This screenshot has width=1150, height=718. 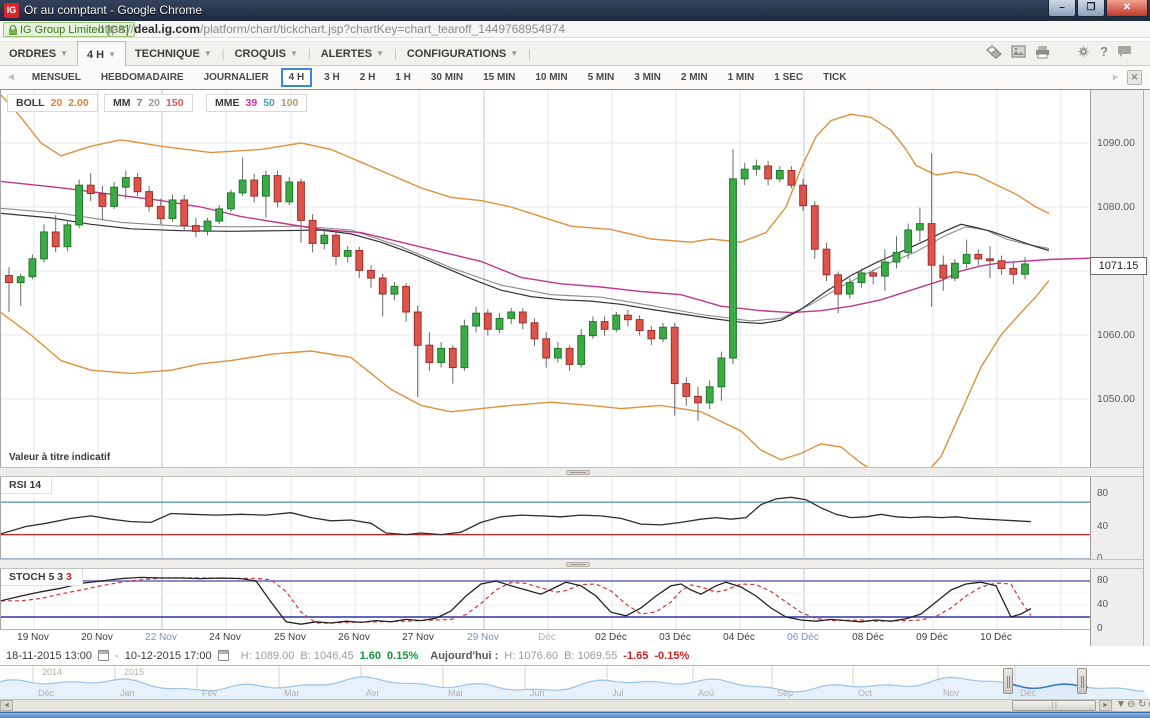 I want to click on navigator-left-handle, so click(x=1008, y=681).